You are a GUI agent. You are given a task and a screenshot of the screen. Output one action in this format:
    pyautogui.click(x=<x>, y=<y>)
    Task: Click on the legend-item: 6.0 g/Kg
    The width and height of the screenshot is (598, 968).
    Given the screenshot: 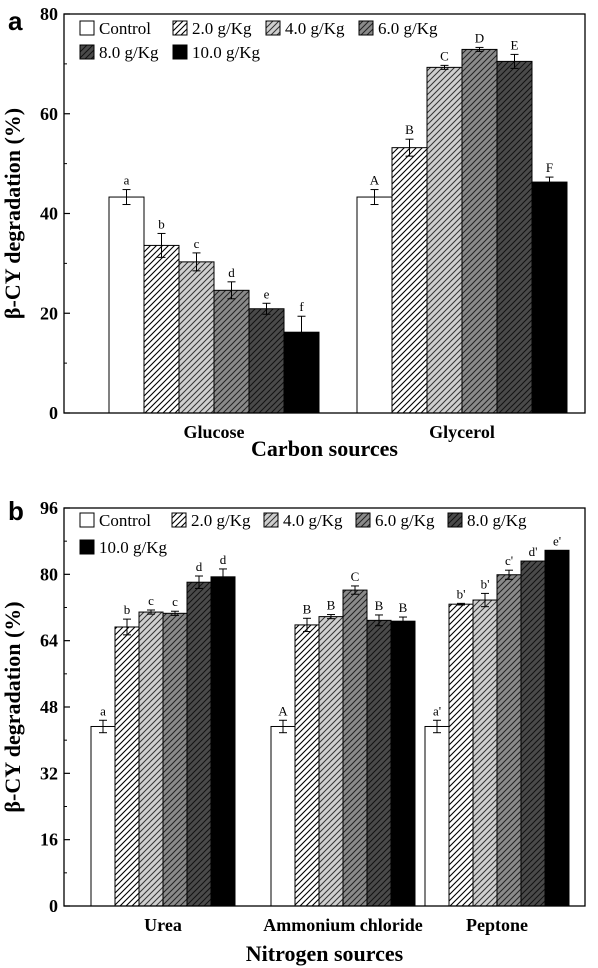 What is the action you would take?
    pyautogui.click(x=395, y=520)
    